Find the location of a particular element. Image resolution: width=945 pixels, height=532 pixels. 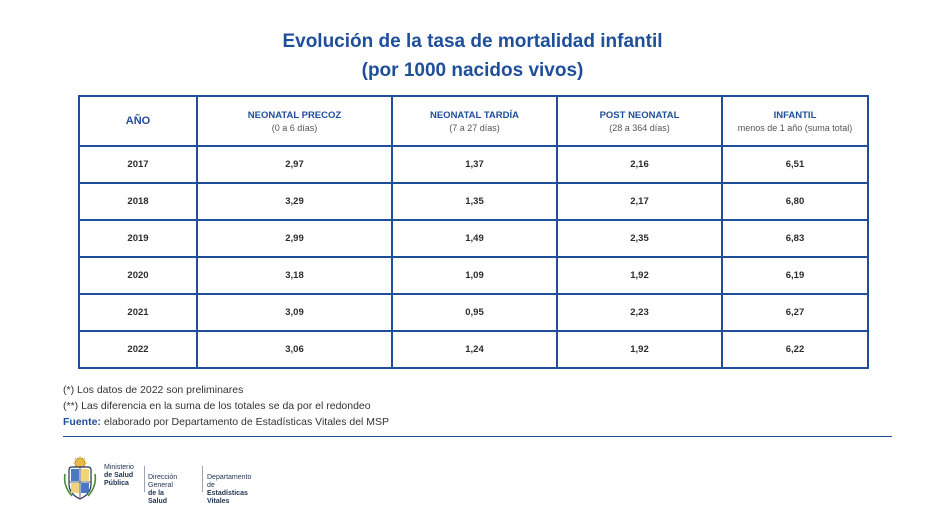

cell-year: 2018 is located at coordinates (138, 201).